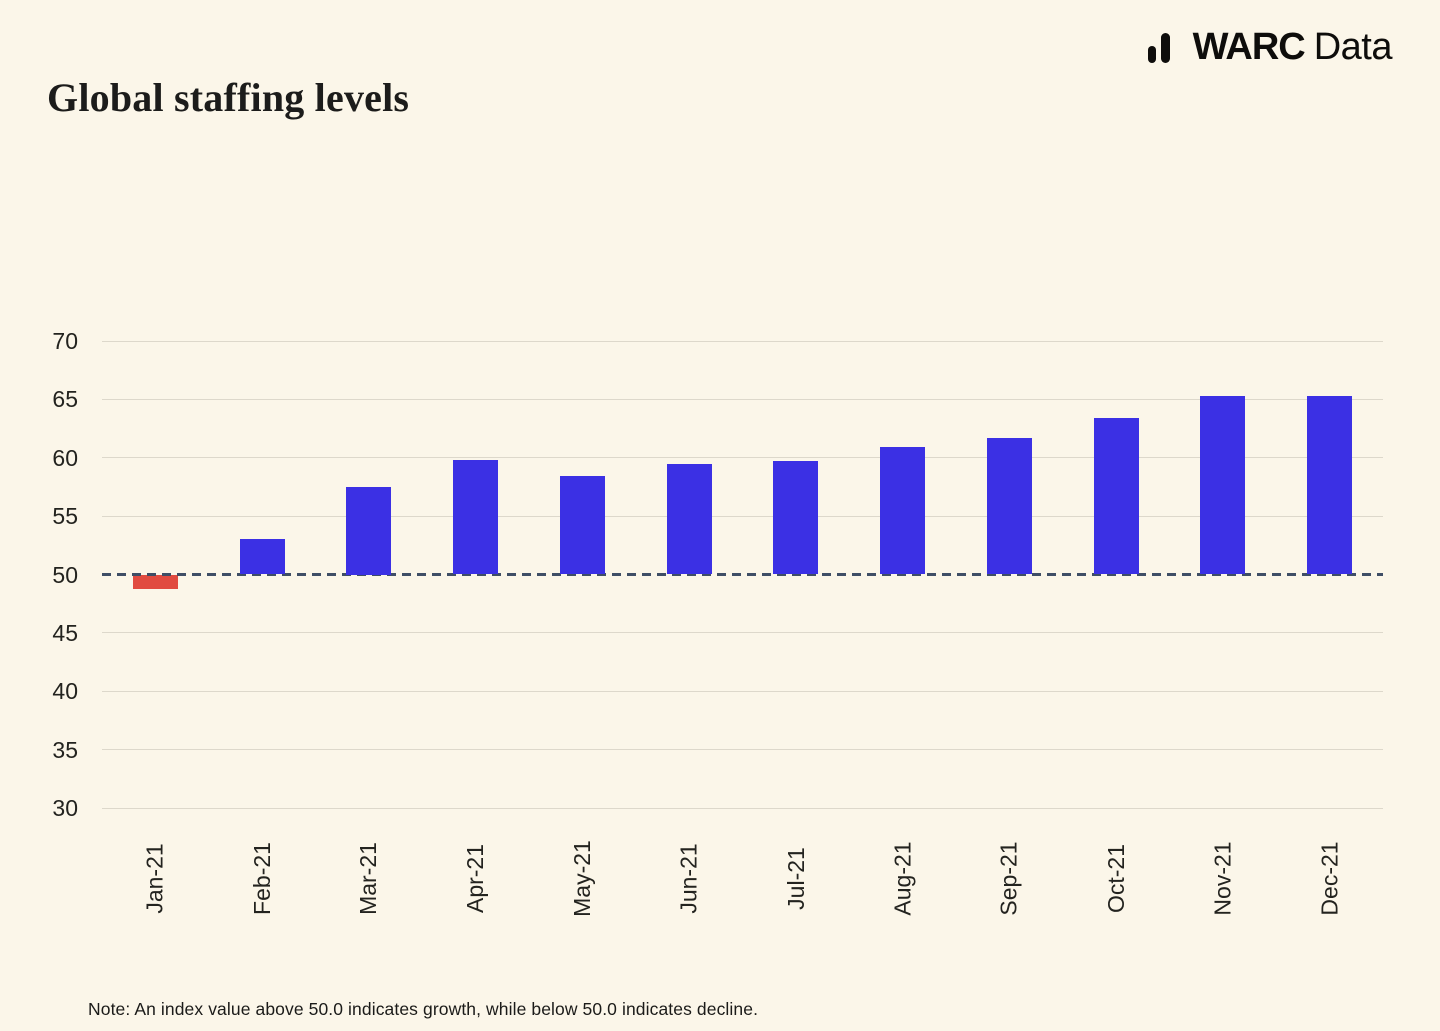 The height and width of the screenshot is (1031, 1440). I want to click on x-tick-label-text: May-21, so click(581, 878).